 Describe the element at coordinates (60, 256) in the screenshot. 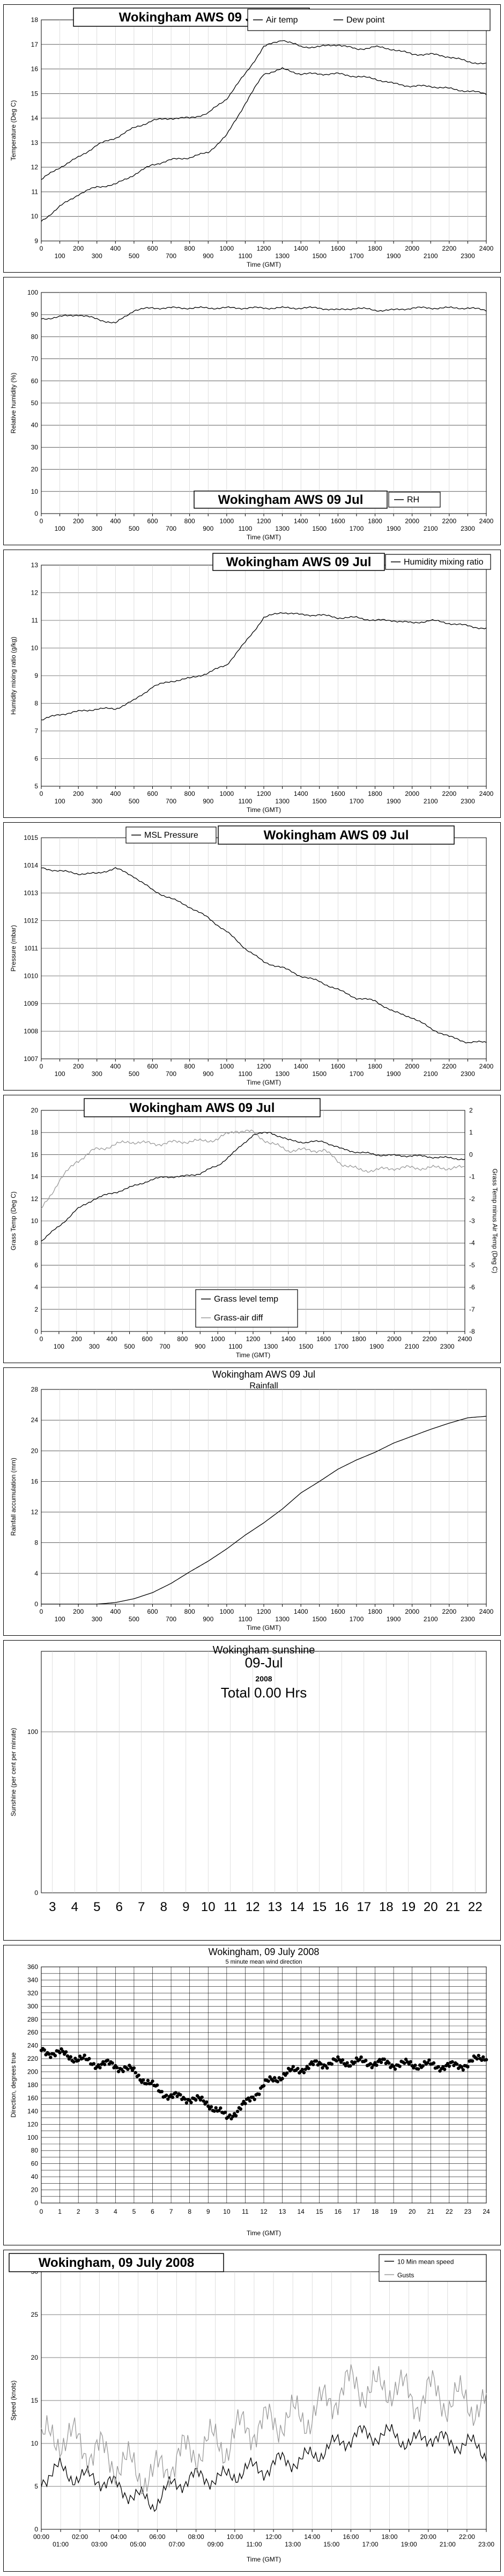

I see `x-tick-label: 100` at that location.